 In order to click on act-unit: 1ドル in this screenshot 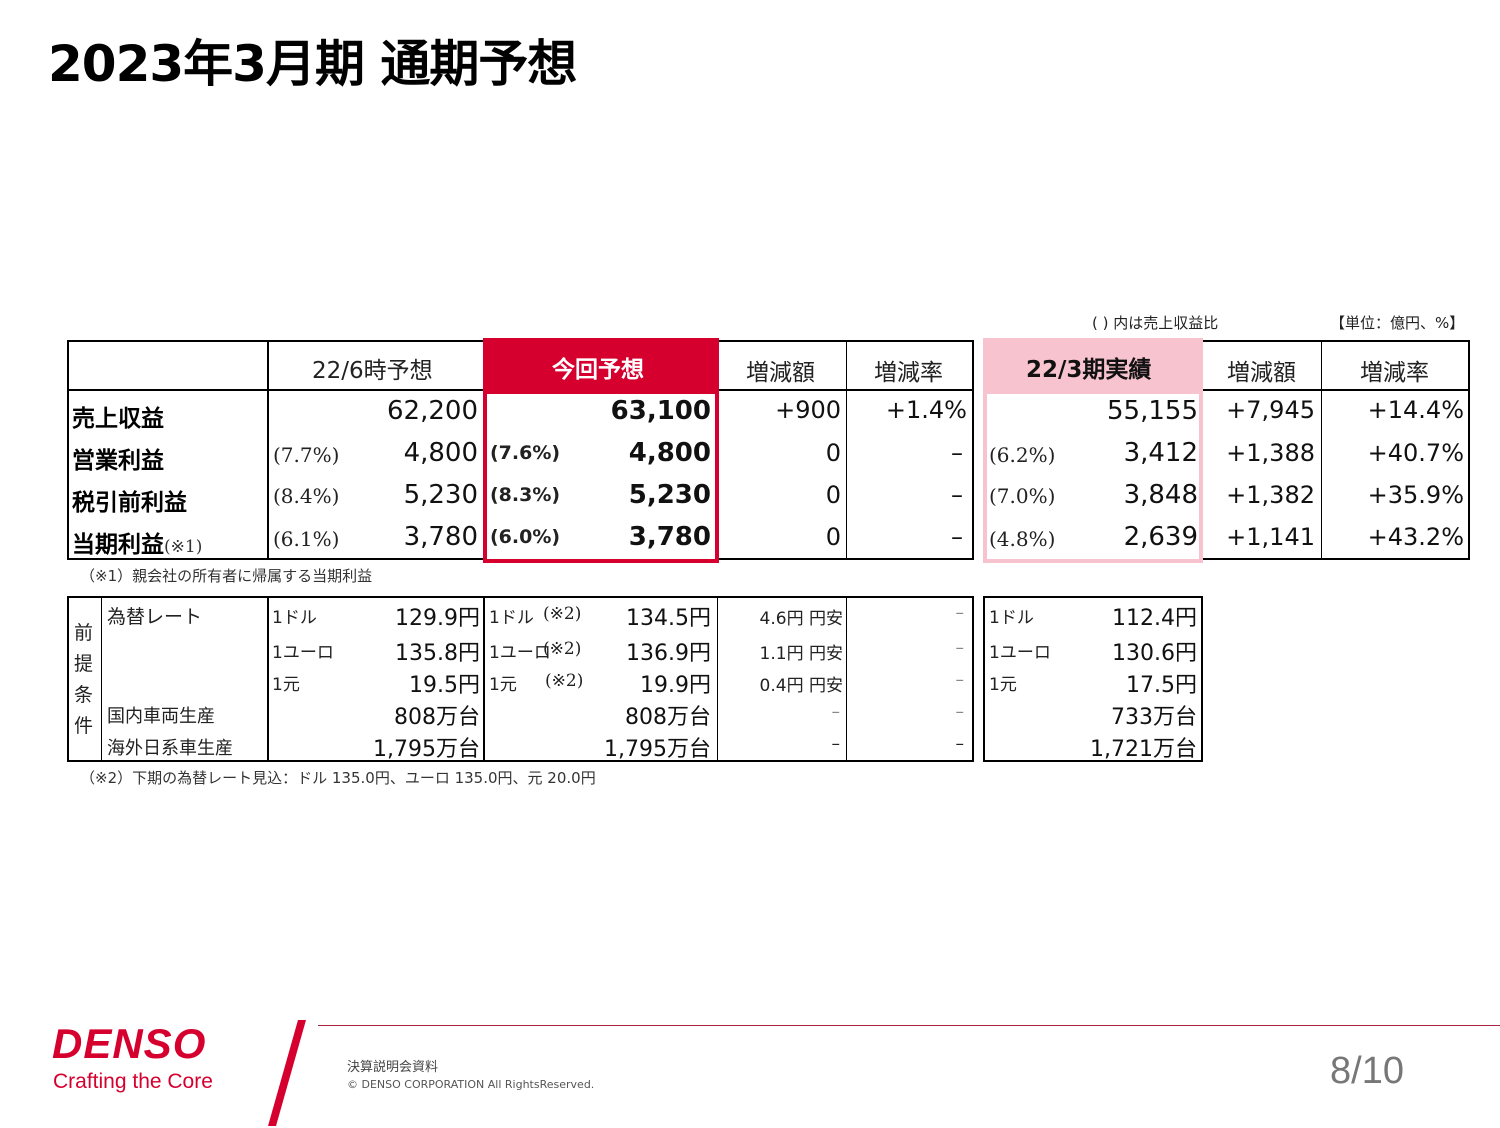, I will do `click(1011, 618)`.